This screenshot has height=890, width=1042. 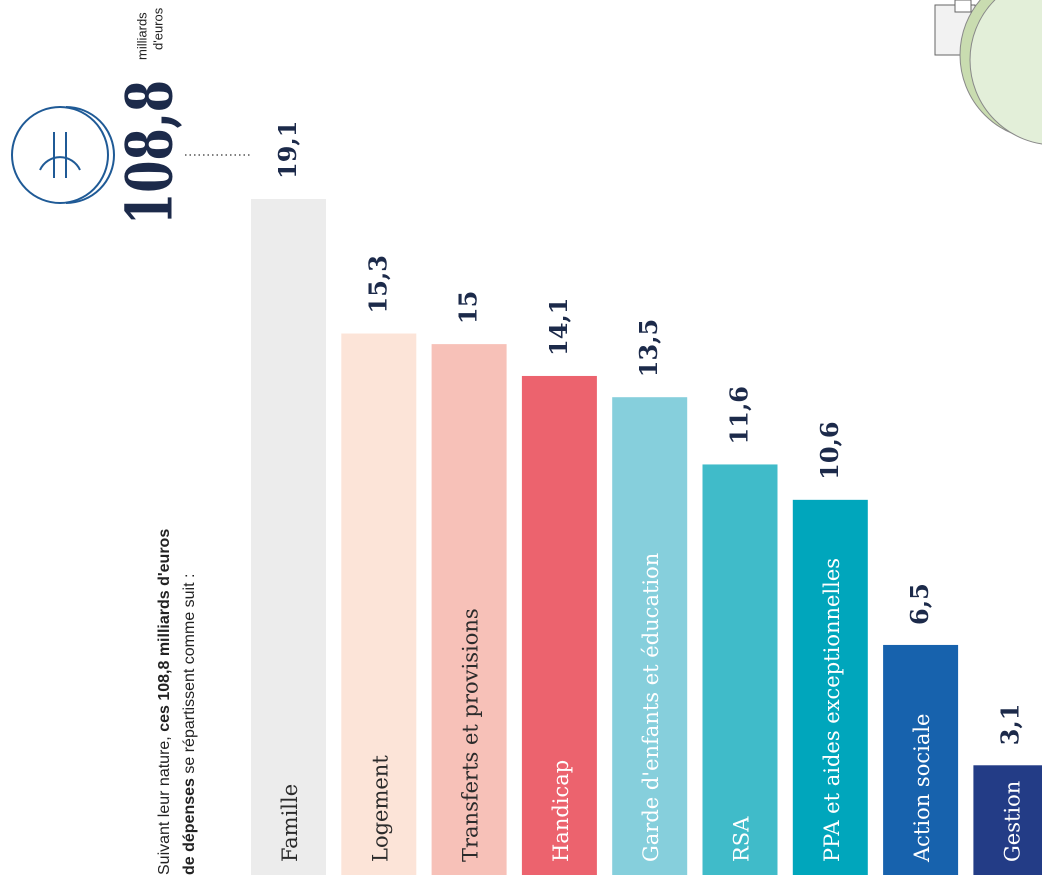 I want to click on intro-segment: de dépenses, so click(x=189, y=826).